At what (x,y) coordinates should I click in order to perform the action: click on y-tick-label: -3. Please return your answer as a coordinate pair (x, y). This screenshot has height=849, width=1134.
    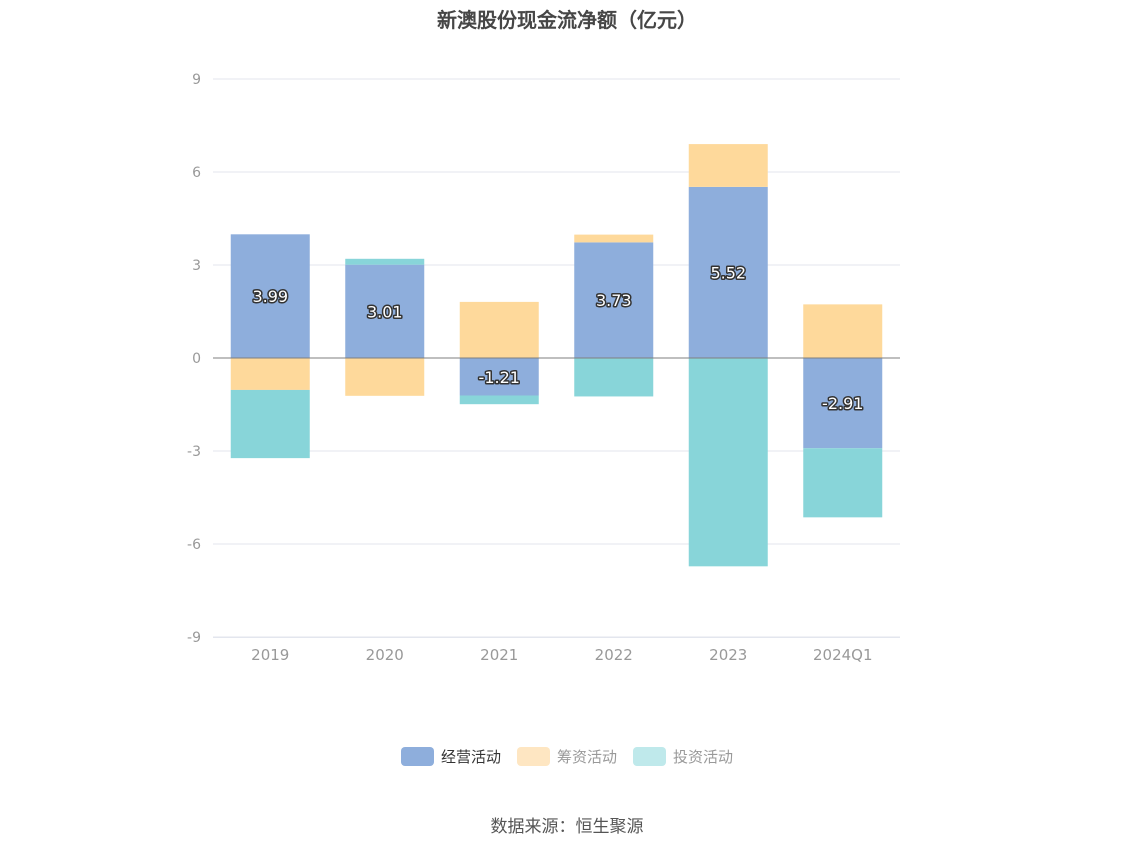
    Looking at the image, I should click on (194, 452).